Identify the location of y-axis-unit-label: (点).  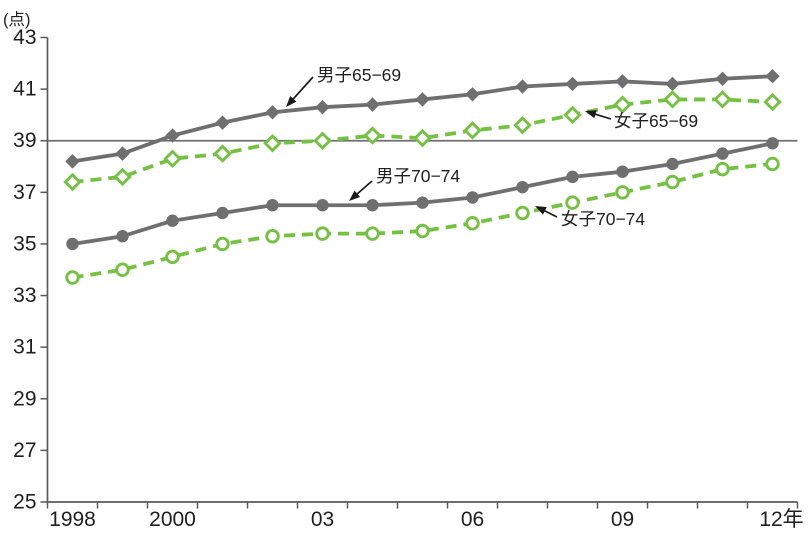
(17, 19).